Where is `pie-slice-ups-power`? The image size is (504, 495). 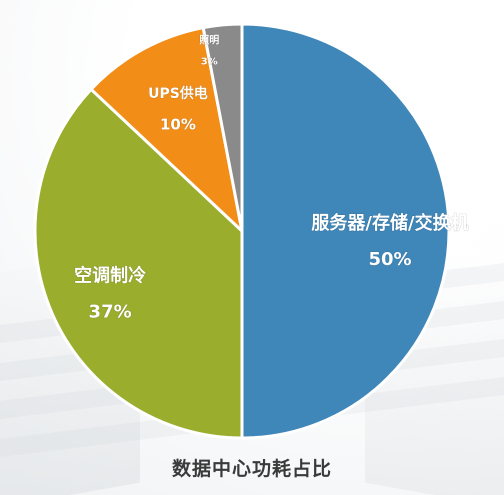 pie-slice-ups-power is located at coordinates (166, 129).